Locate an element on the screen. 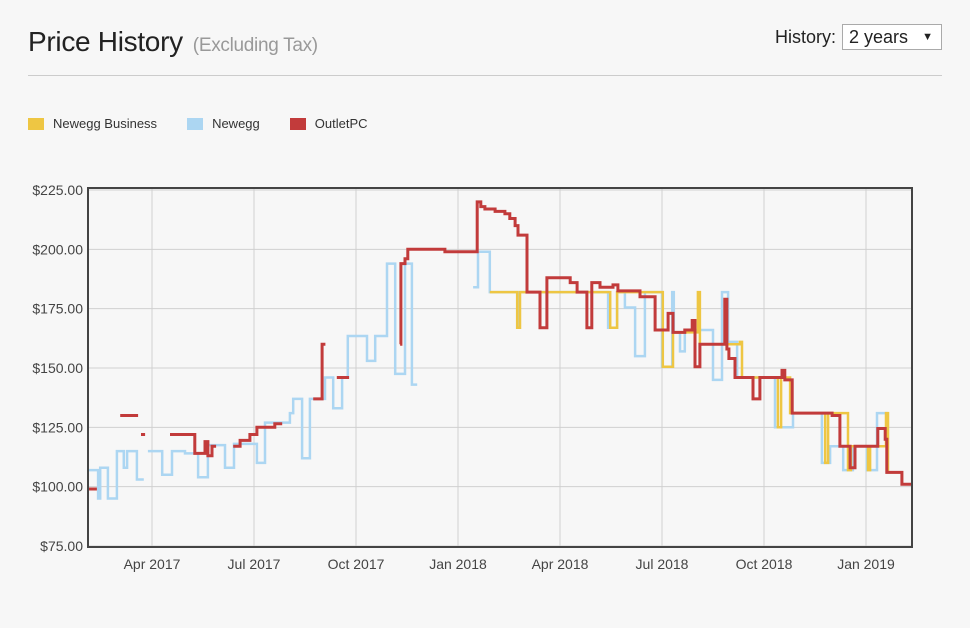  divider is located at coordinates (485, 75).